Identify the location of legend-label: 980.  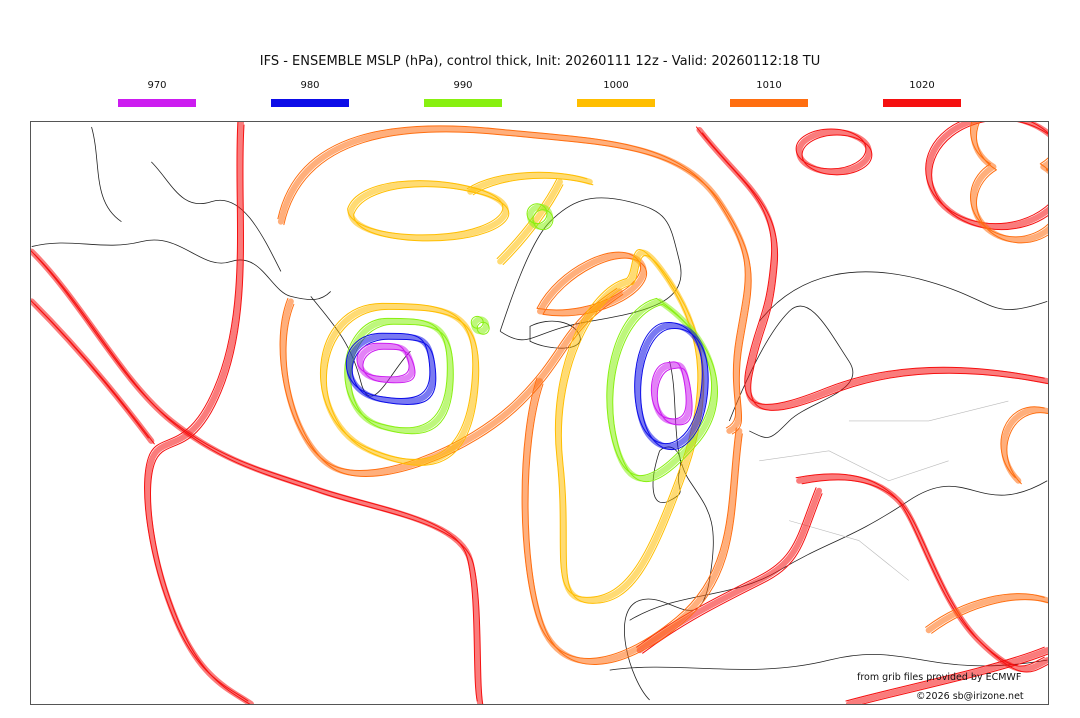
(310, 85).